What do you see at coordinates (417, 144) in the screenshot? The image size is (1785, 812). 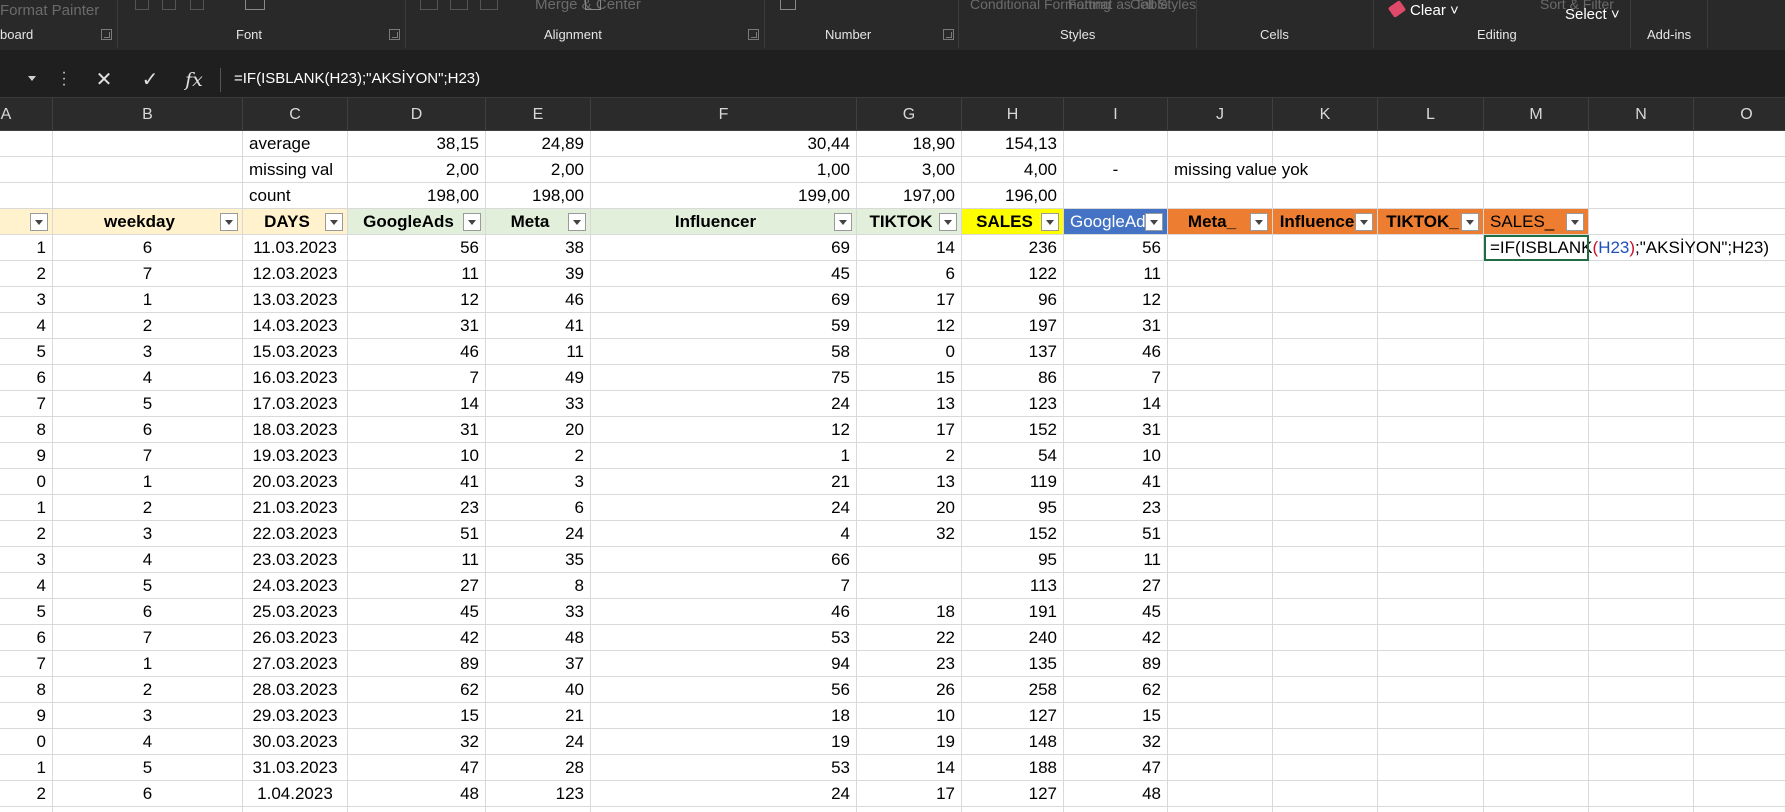 I see `cell-d: 38,15` at bounding box center [417, 144].